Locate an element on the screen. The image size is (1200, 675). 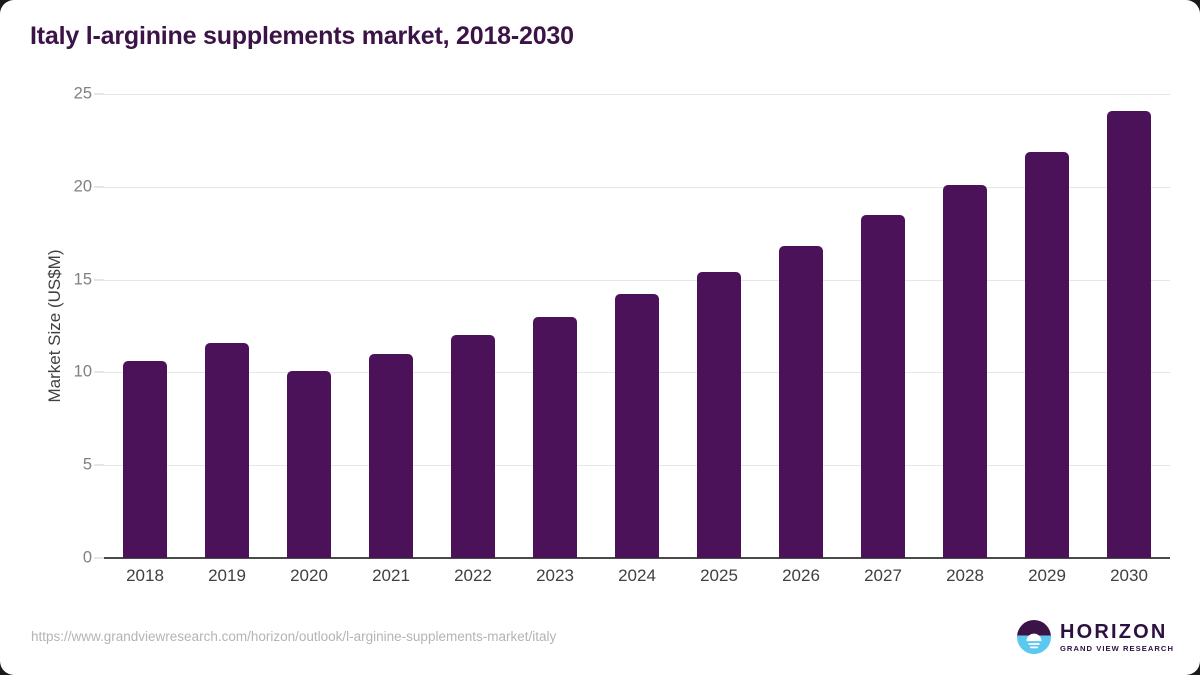
bar-group: 2025 is located at coordinates (719, 339).